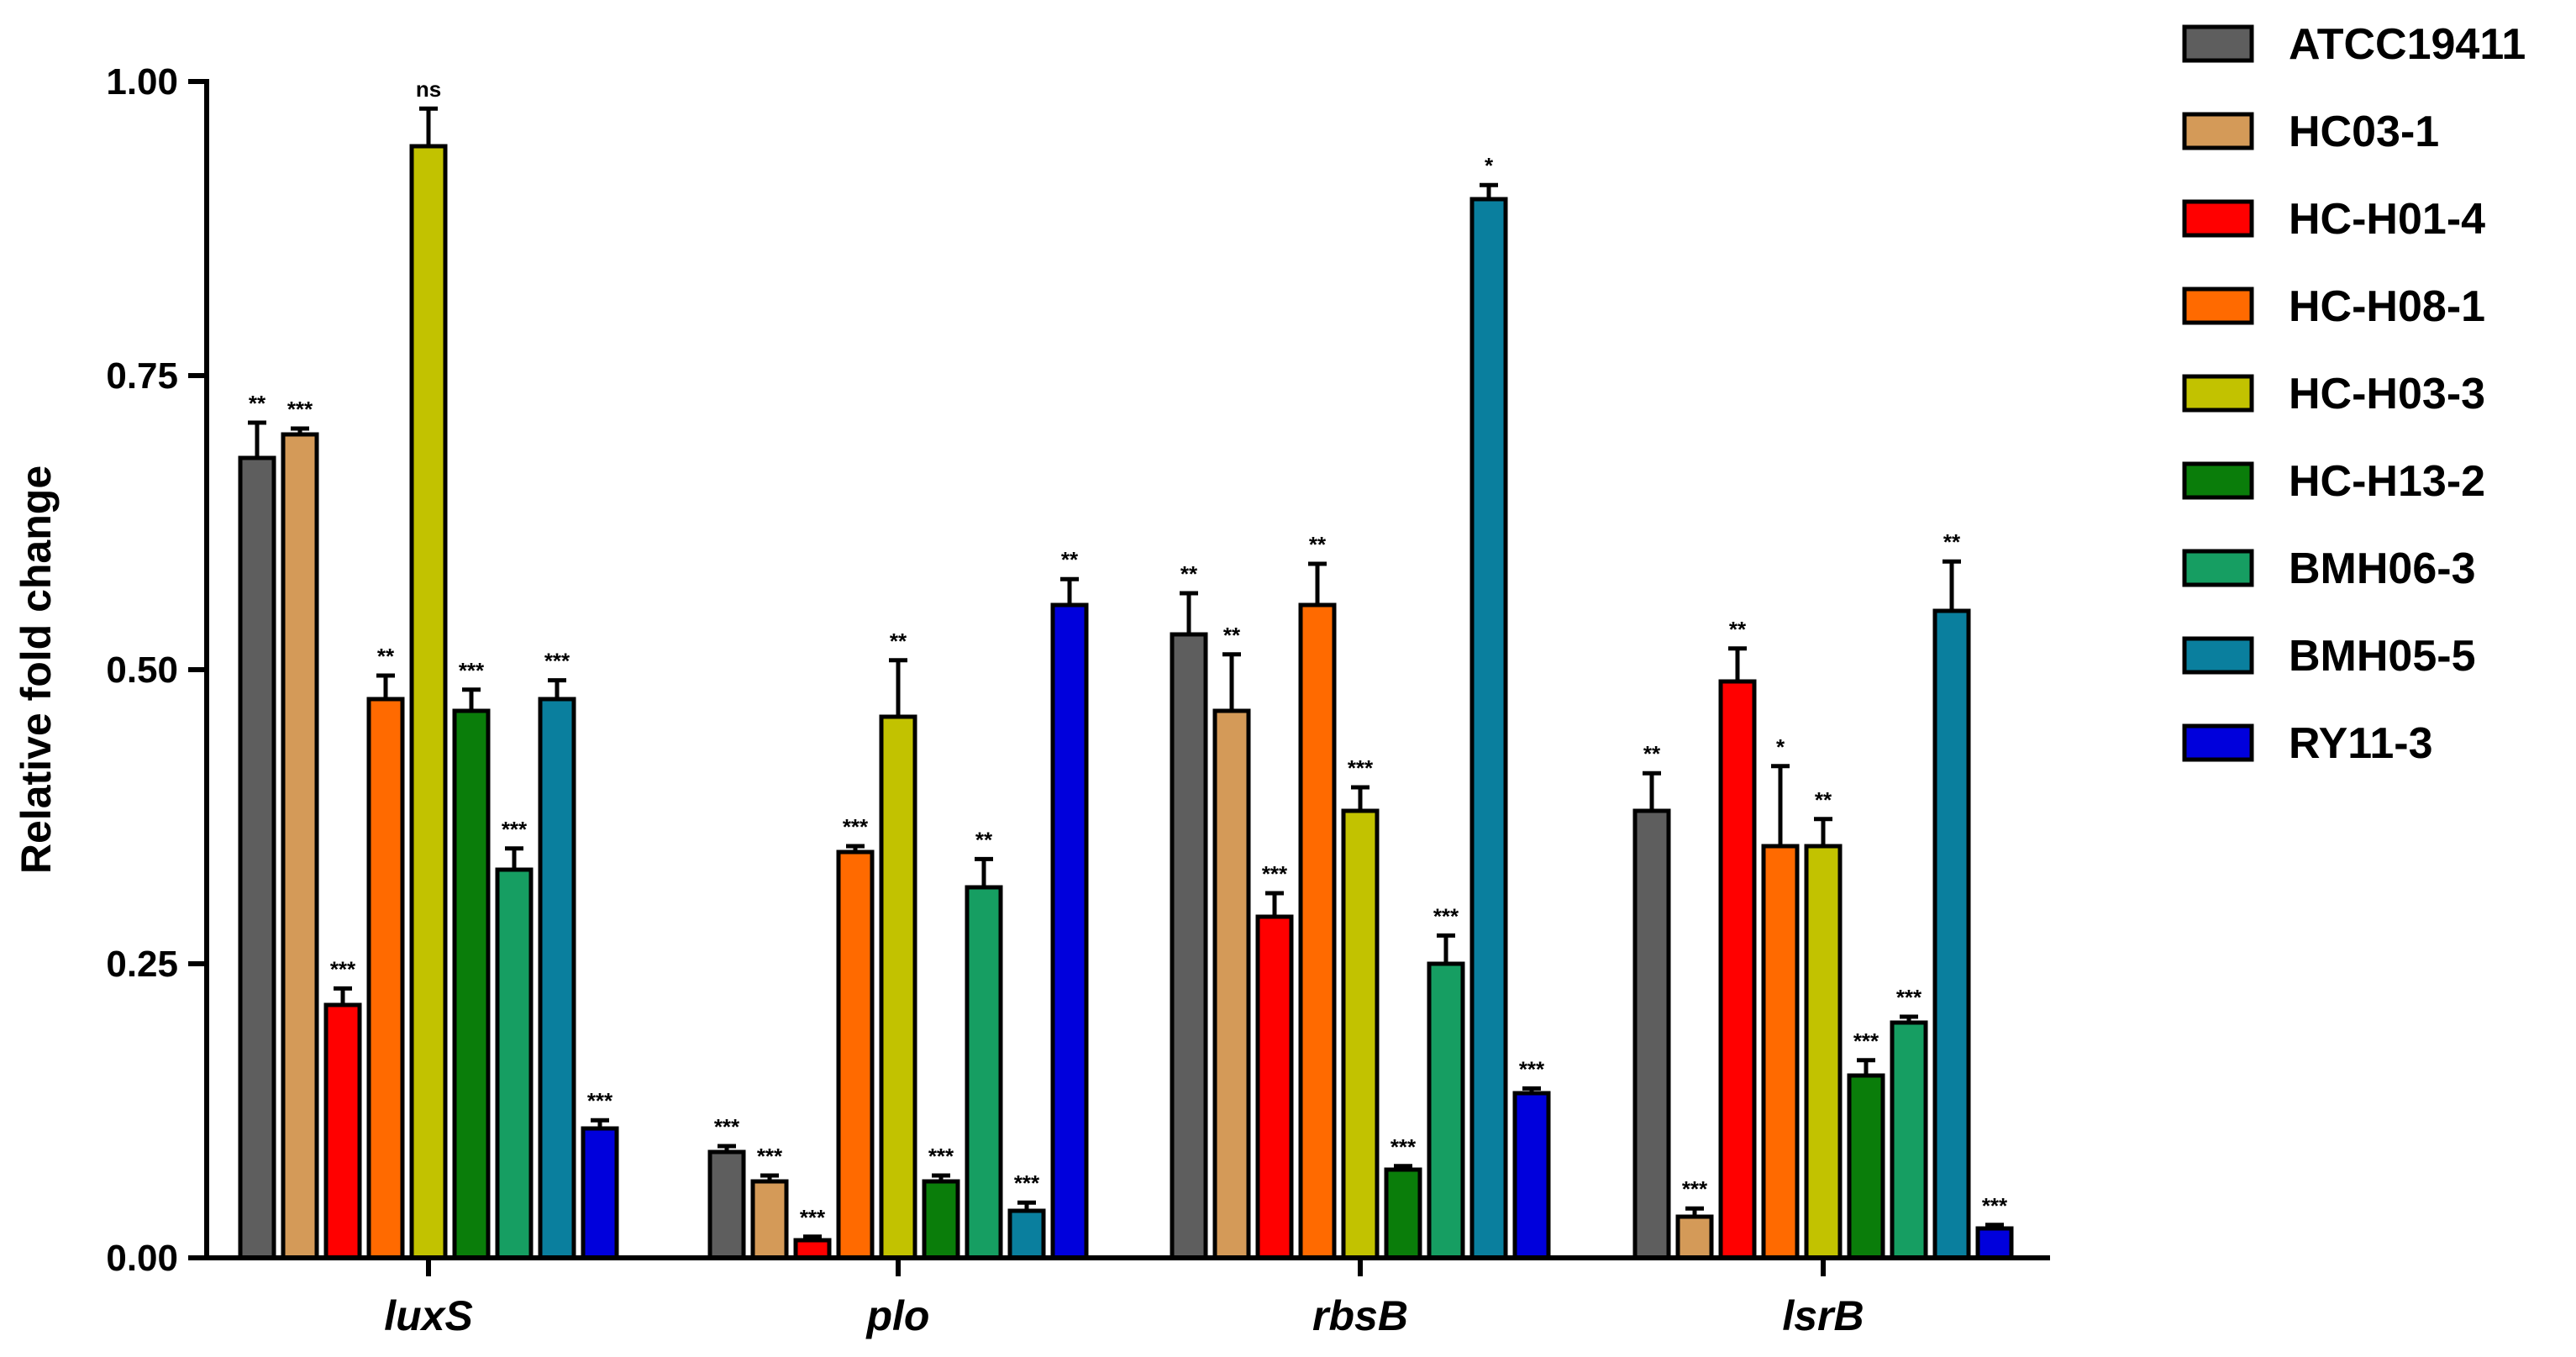  Describe the element at coordinates (428, 1315) in the screenshot. I see `x-tick-label: luxS` at that location.